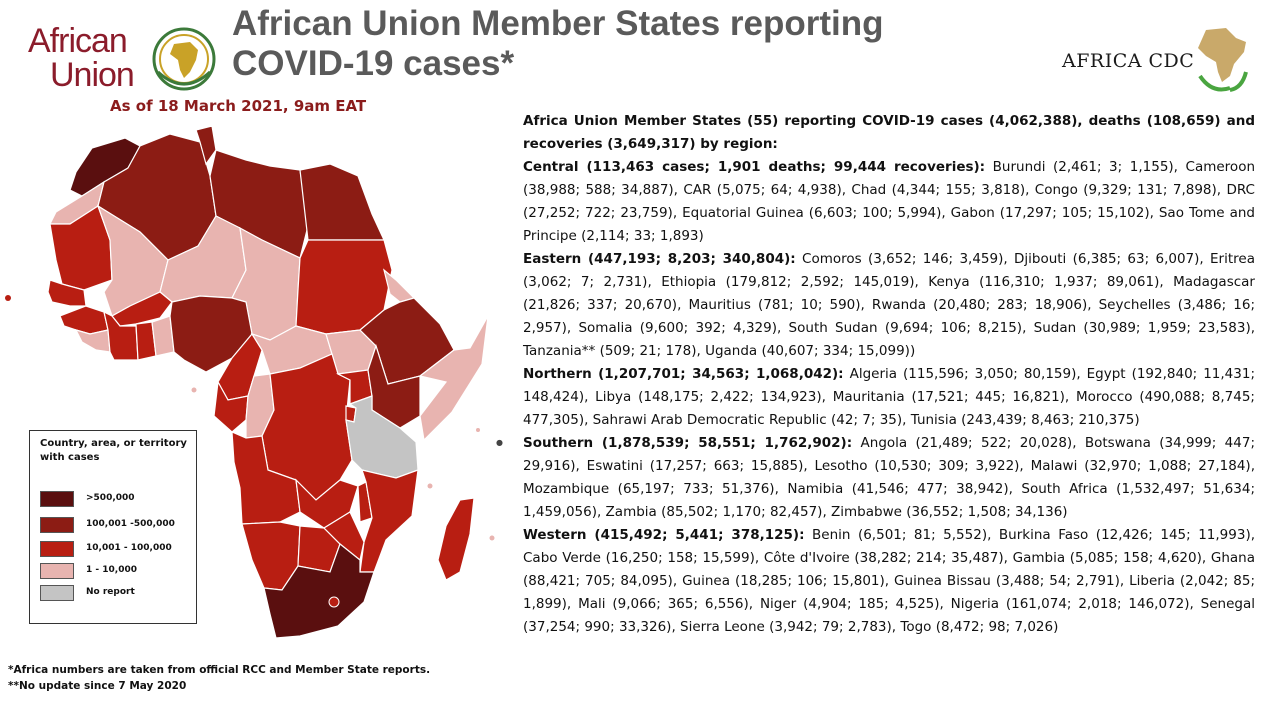  Describe the element at coordinates (683, 374) in the screenshot. I see `region-header: Northern (1,207,701; 34,563; 1,068,042):` at that location.